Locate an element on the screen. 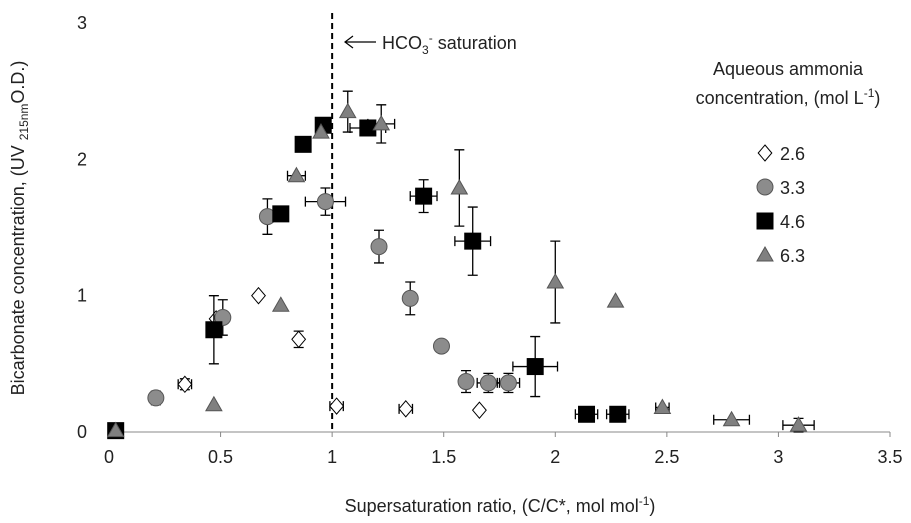 The height and width of the screenshot is (523, 911). legend-label: 3.3 is located at coordinates (792, 188).